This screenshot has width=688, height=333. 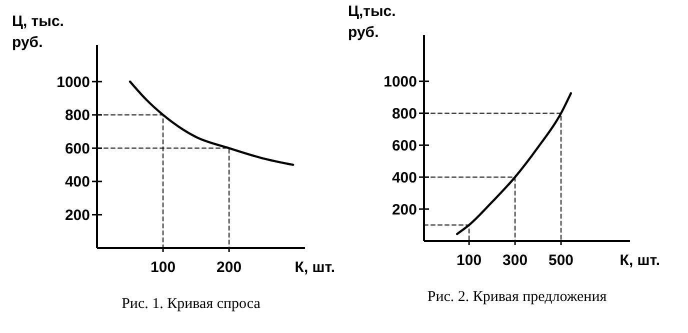 I want to click on x-tick-label: 200, so click(x=229, y=267).